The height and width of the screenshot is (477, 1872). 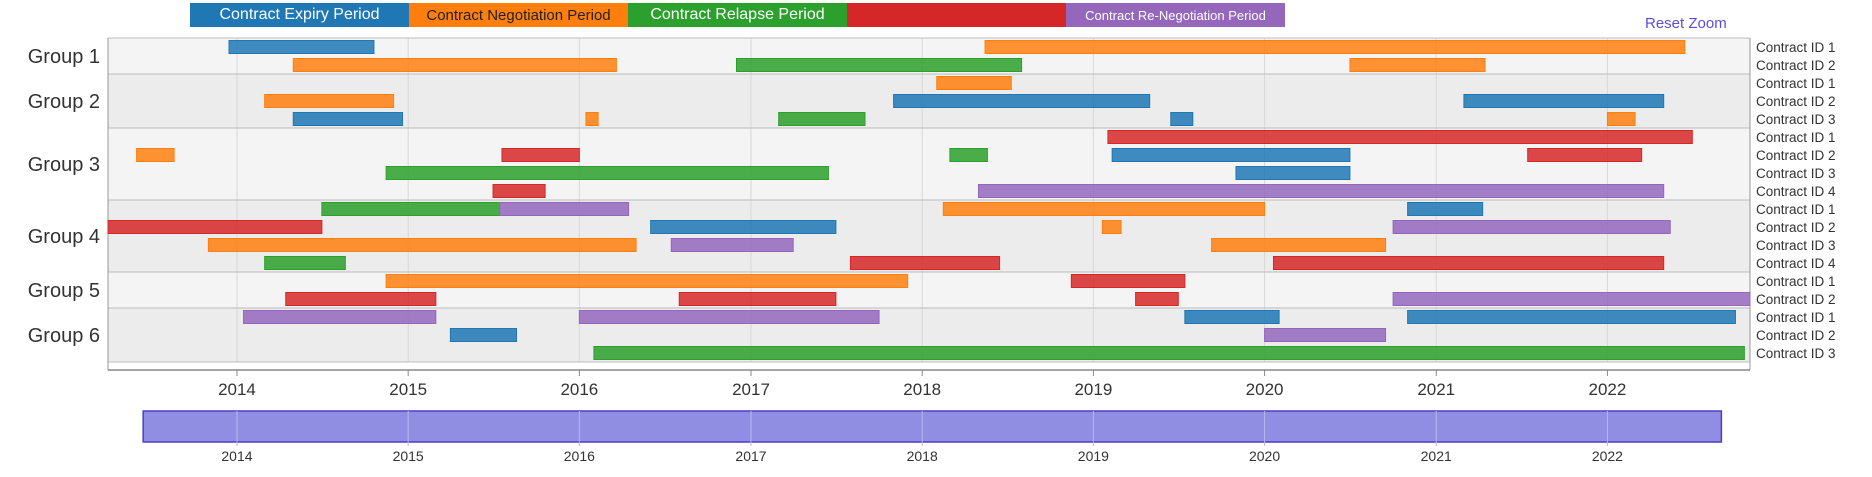 I want to click on brush-tick-label: 2022, so click(x=1607, y=456).